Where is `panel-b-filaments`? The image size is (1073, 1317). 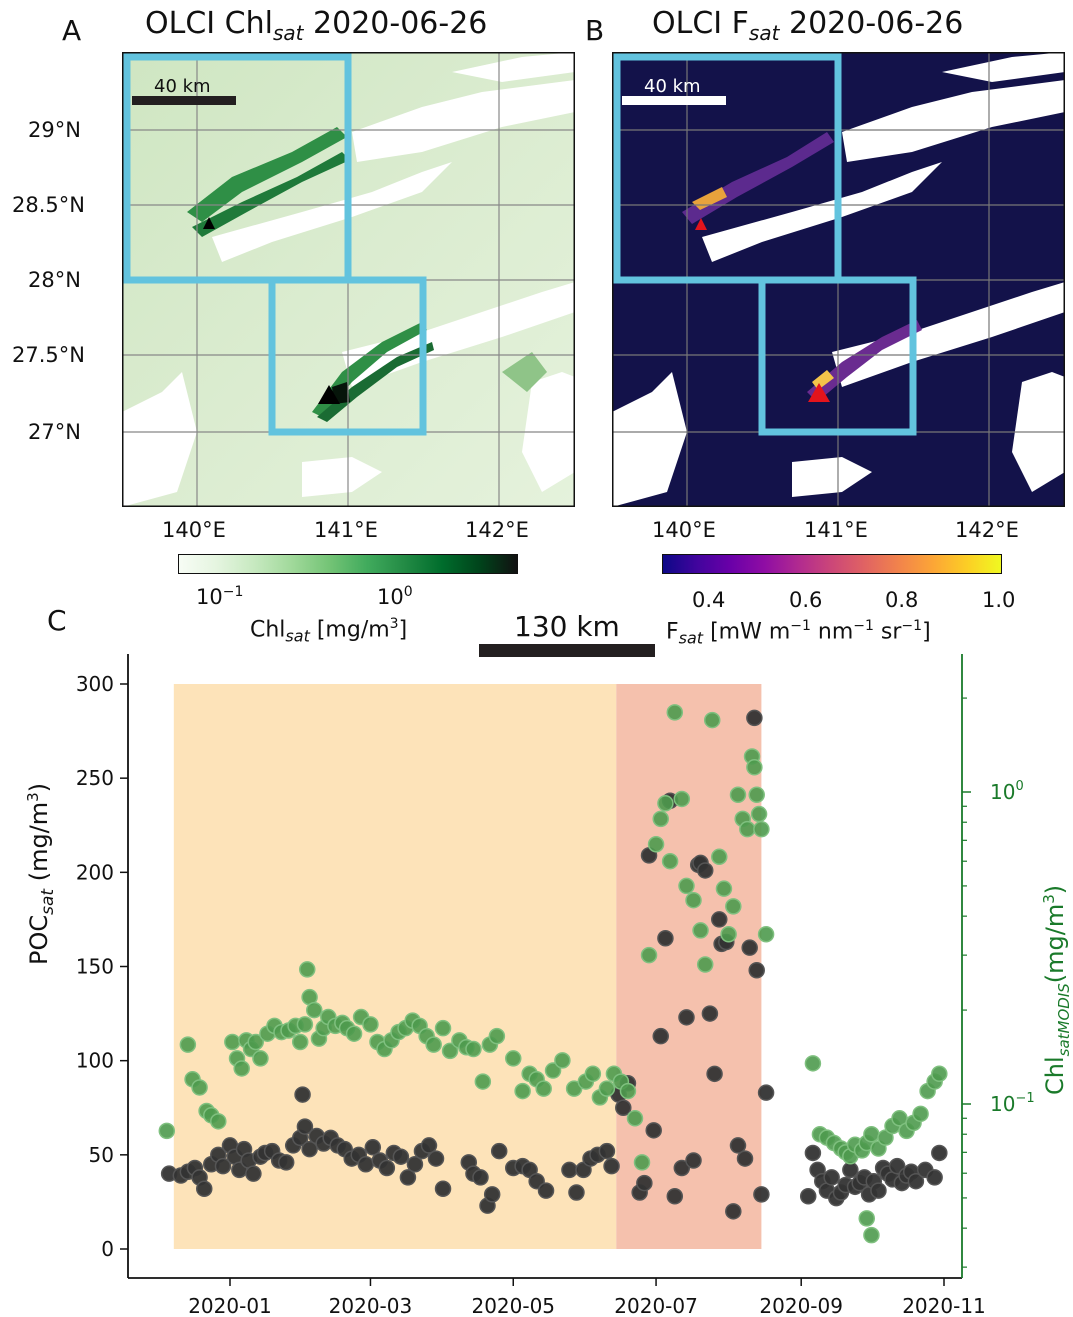 panel-b-filaments is located at coordinates (802, 267).